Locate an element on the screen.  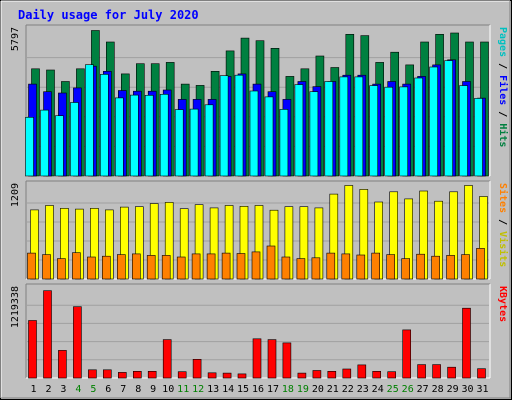
visits_panel-legend: Sites / Visits is located at coordinates (503, 225).